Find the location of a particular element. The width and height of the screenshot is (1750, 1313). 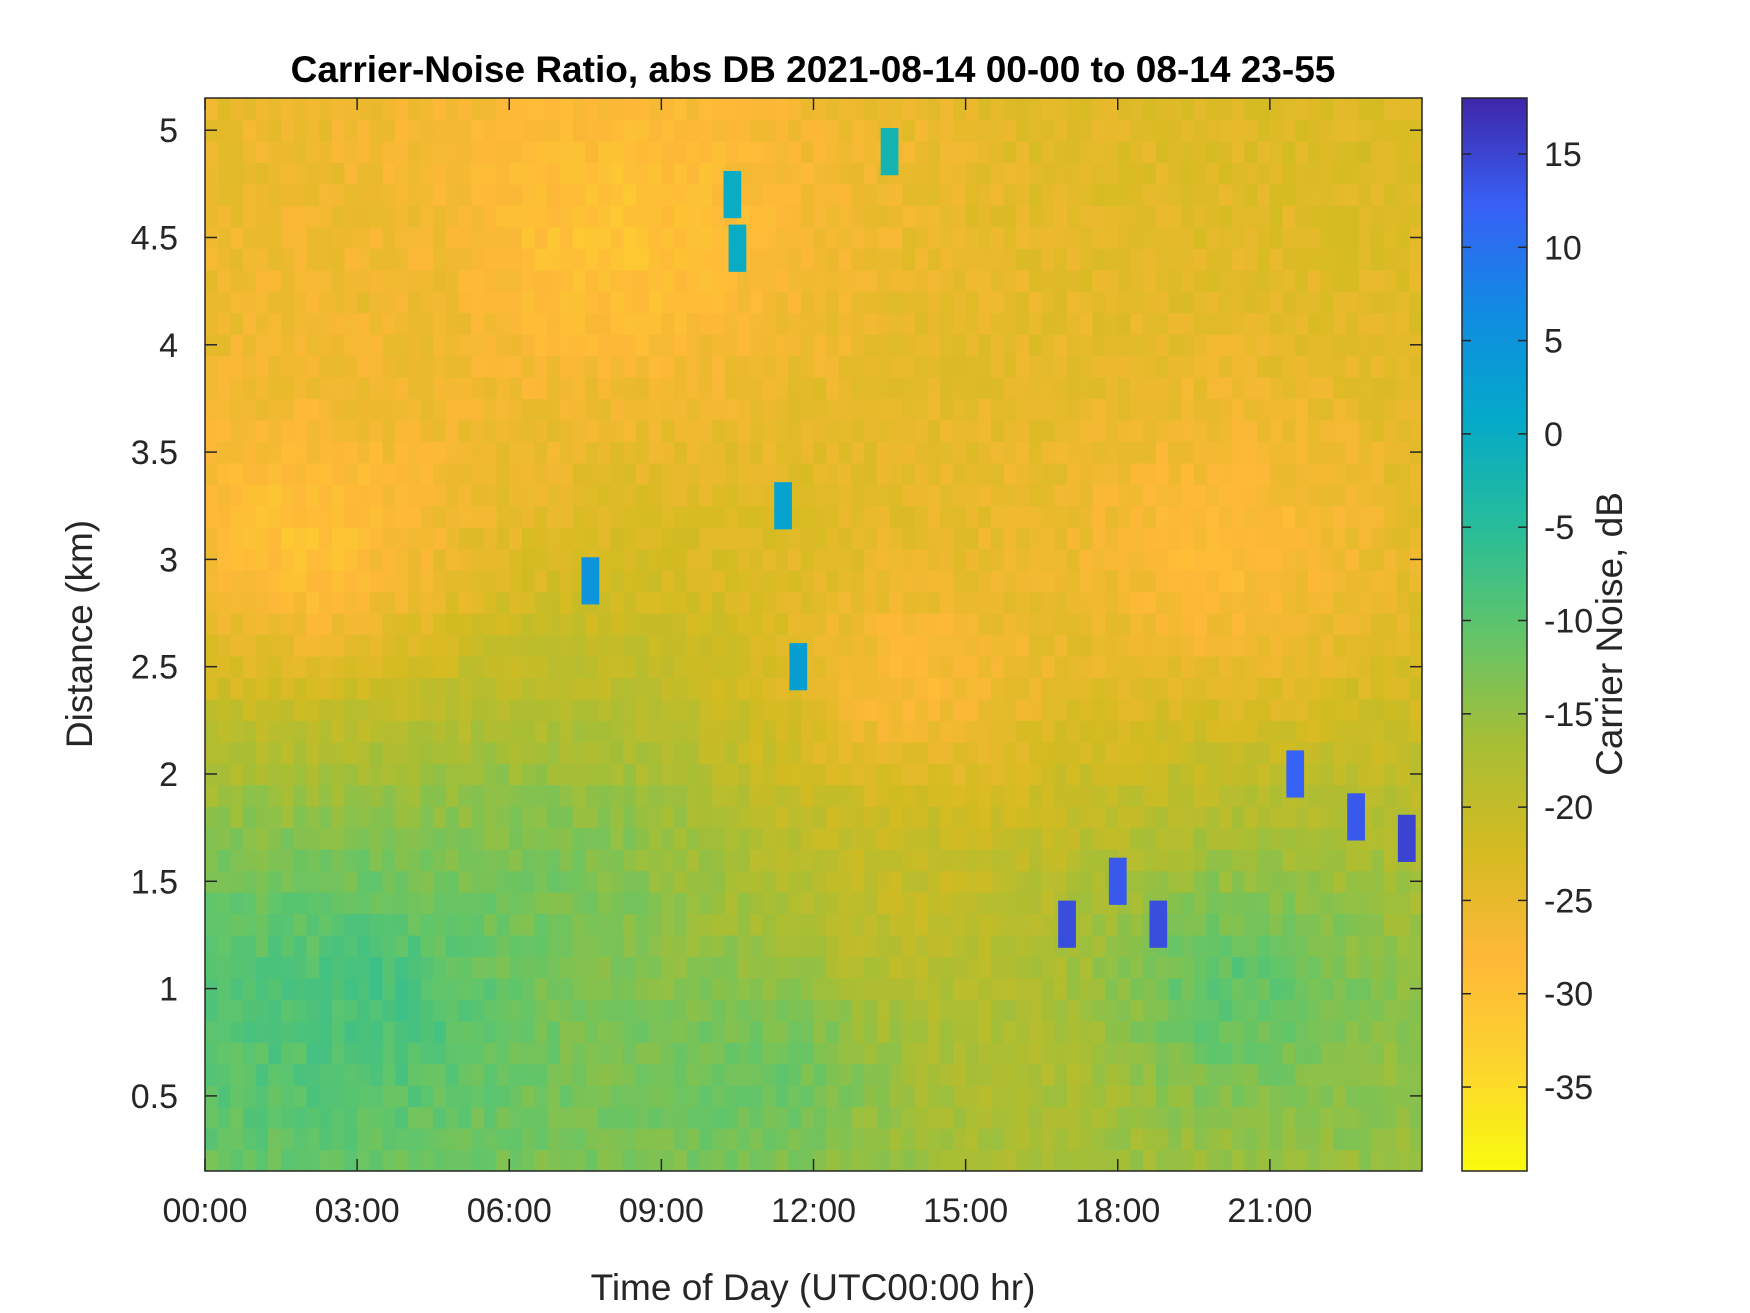

colorbar-tick-label: -20 is located at coordinates (1568, 808).